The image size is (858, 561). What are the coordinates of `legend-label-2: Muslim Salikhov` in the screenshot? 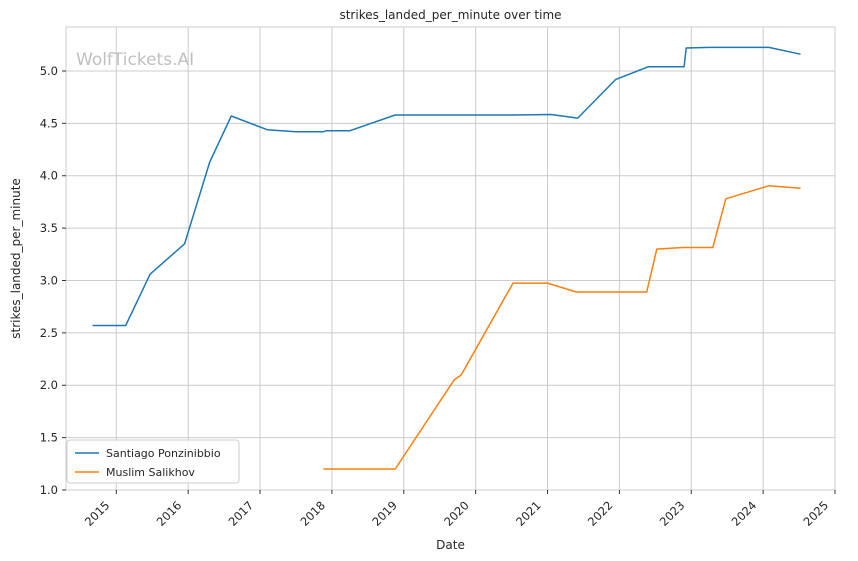 It's located at (150, 472).